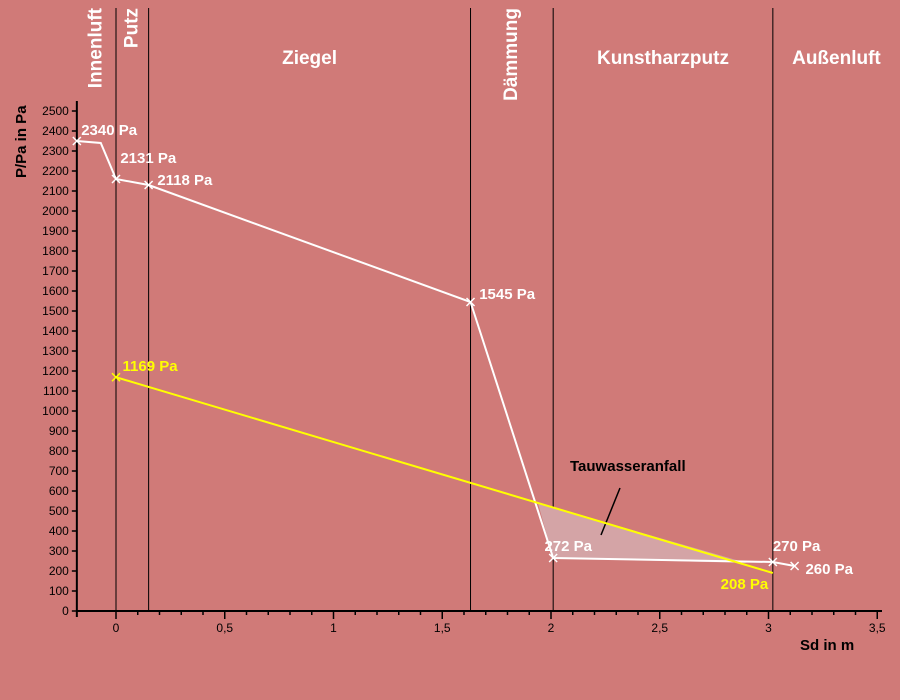  What do you see at coordinates (95, 47) in the screenshot?
I see `layer-label: Innenluft` at bounding box center [95, 47].